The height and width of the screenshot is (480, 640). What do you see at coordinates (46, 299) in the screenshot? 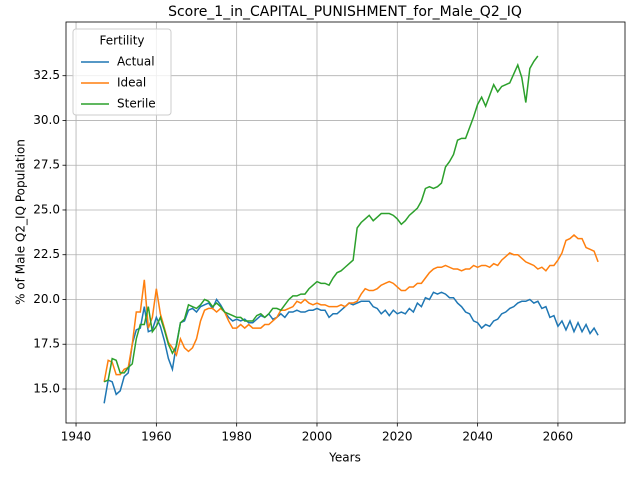
I see `y-tick-label: 20.0` at bounding box center [46, 299].